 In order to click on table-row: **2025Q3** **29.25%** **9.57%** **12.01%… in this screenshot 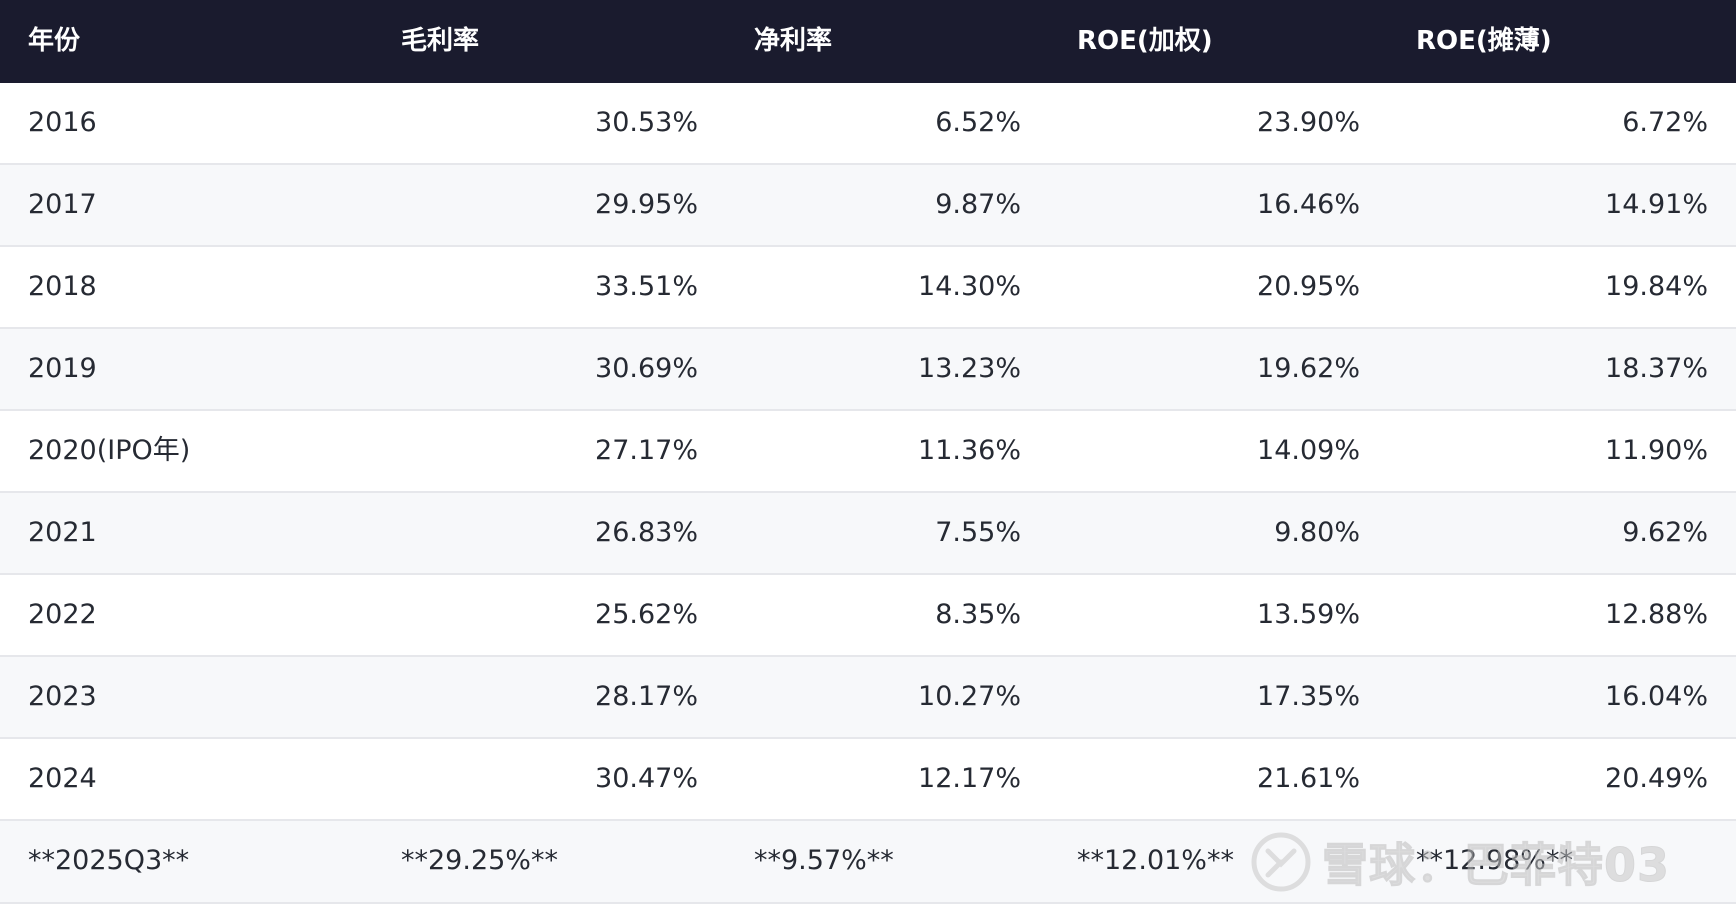, I will do `click(868, 862)`.